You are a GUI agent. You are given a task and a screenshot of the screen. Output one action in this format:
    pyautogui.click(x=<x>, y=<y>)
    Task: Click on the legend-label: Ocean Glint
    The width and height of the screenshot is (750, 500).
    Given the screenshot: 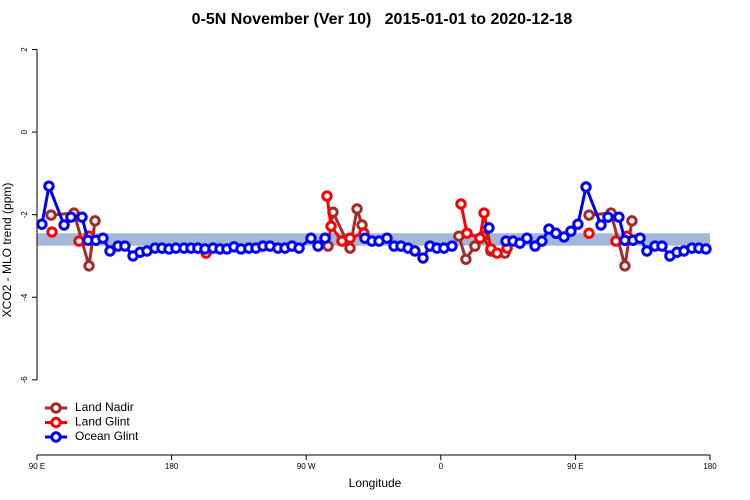 What is the action you would take?
    pyautogui.click(x=107, y=436)
    